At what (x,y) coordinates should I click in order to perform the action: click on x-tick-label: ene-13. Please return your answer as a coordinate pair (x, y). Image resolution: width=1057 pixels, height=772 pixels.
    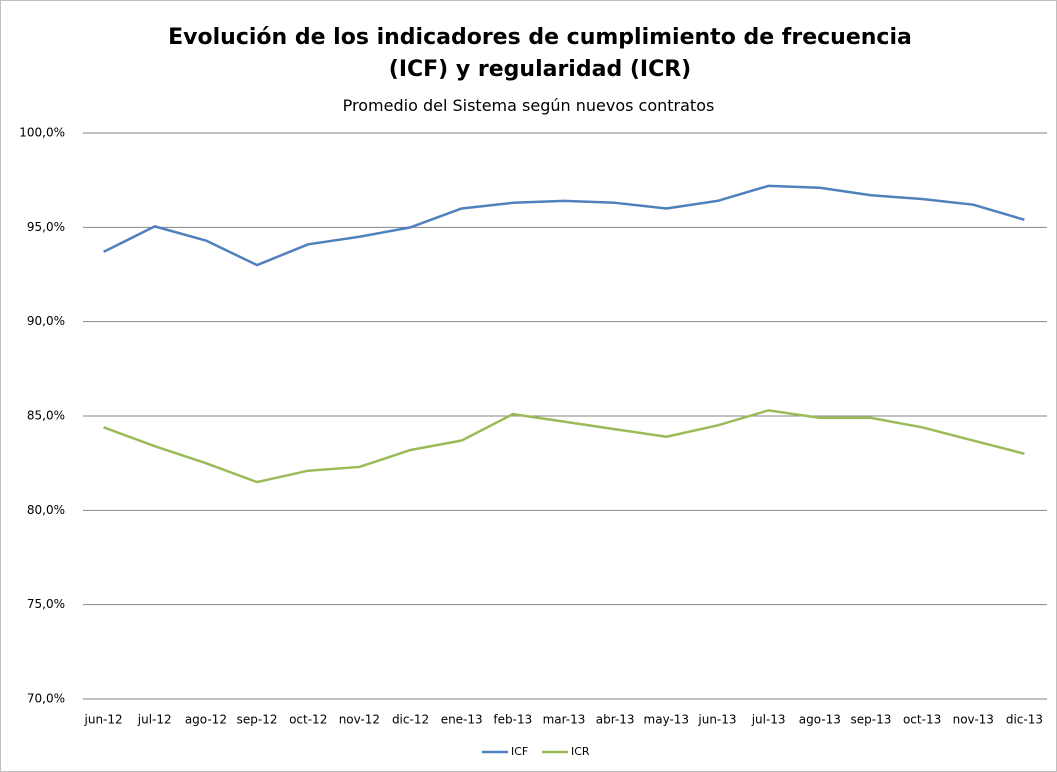
    Looking at the image, I should click on (462, 720).